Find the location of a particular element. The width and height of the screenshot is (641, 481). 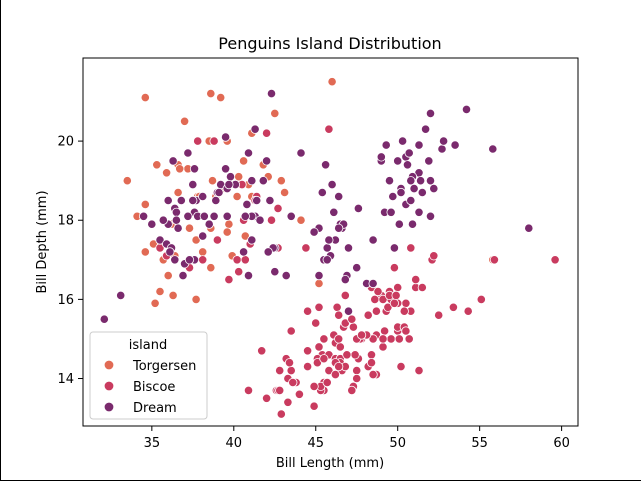

y-tick-label: 18 is located at coordinates (65, 221).